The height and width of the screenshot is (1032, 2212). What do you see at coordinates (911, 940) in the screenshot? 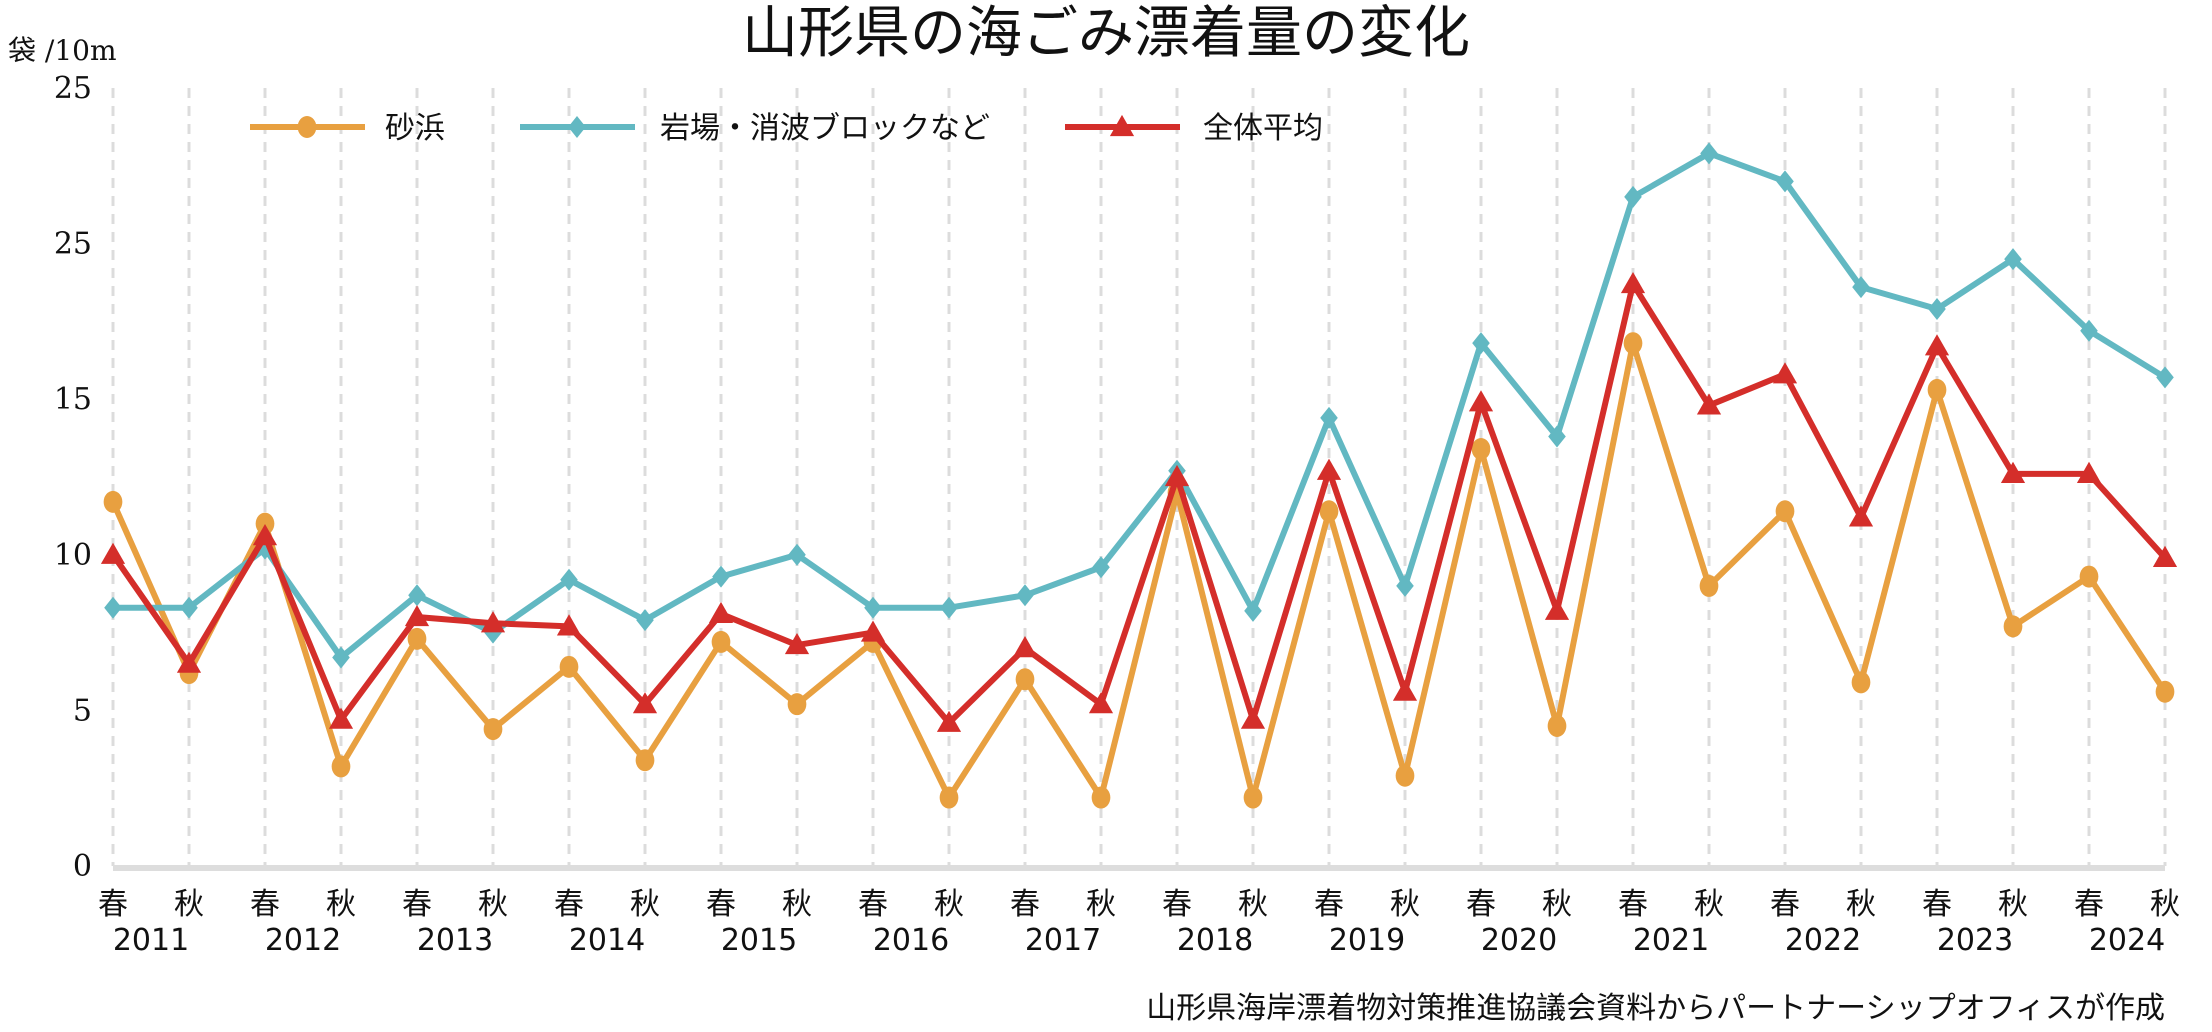
I see `year-label: 2016` at bounding box center [911, 940].